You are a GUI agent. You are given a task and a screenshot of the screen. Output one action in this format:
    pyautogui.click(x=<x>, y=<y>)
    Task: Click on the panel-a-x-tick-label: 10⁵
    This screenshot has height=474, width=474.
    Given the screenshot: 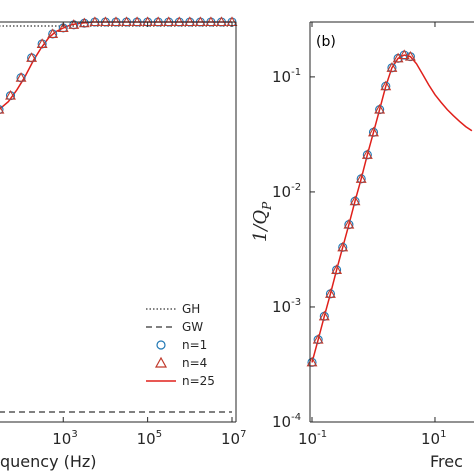 What is the action you would take?
    pyautogui.click(x=149, y=438)
    